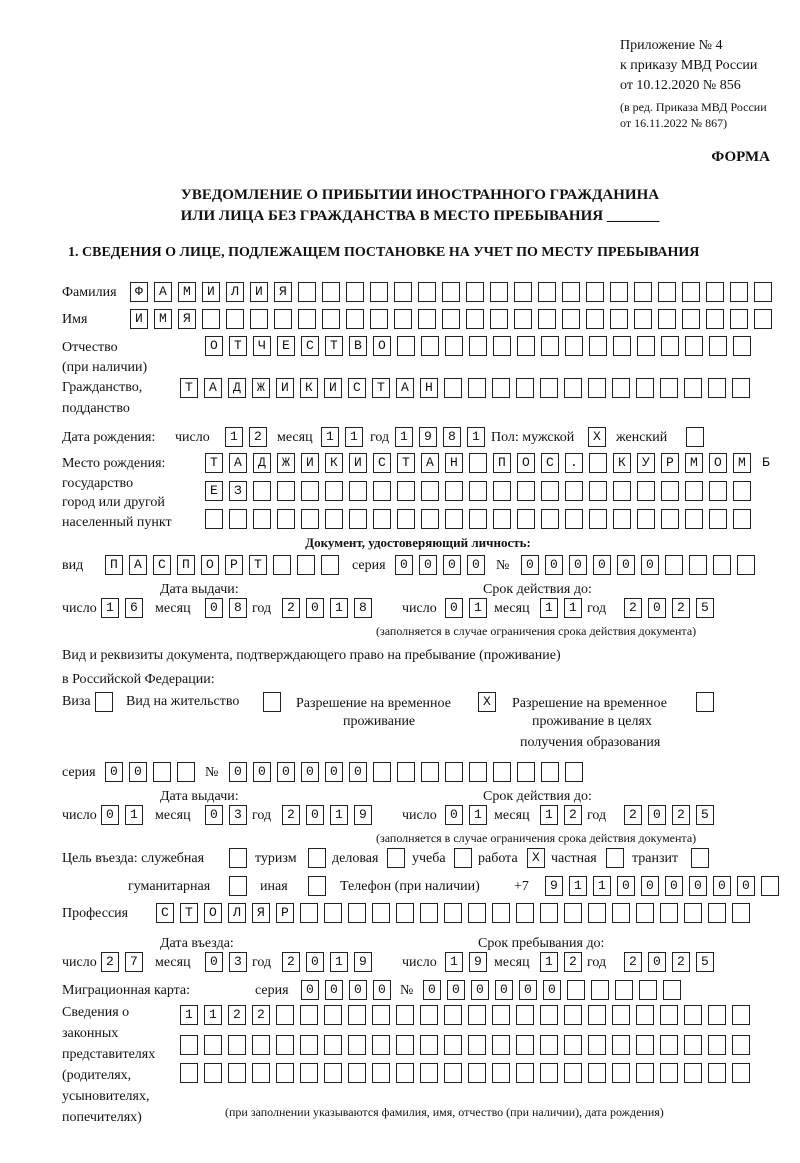 This screenshot has height=1163, width=800. I want to click on res_valid_year-cell, so click(657, 815).